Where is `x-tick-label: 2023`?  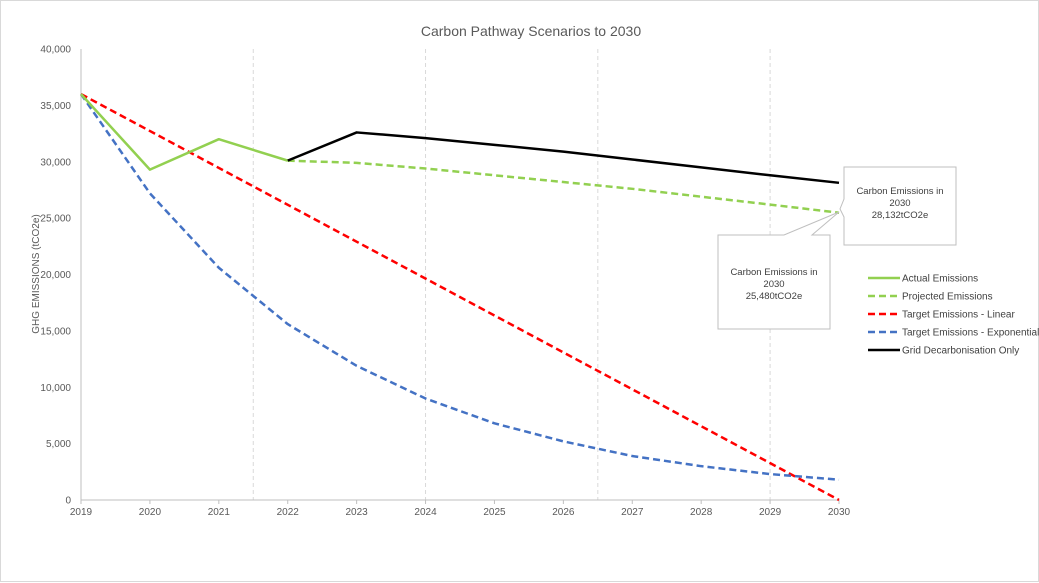 x-tick-label: 2023 is located at coordinates (357, 512).